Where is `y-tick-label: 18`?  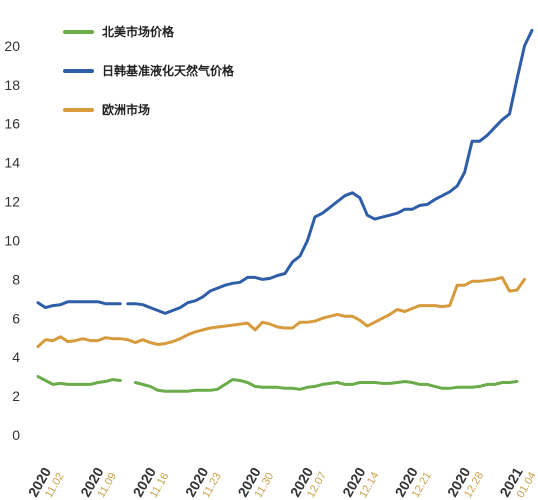 y-tick-label: 18 is located at coordinates (12, 85).